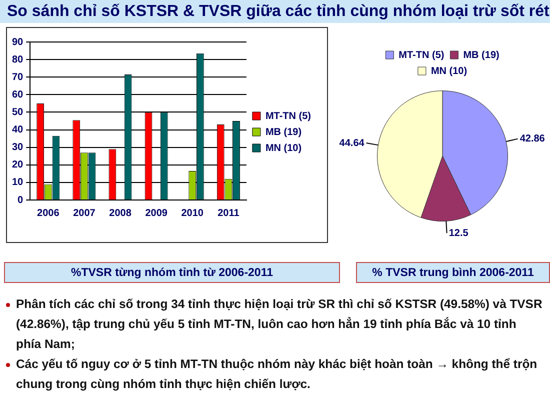 The height and width of the screenshot is (404, 550). I want to click on y-tick-label: 30, so click(18, 148).